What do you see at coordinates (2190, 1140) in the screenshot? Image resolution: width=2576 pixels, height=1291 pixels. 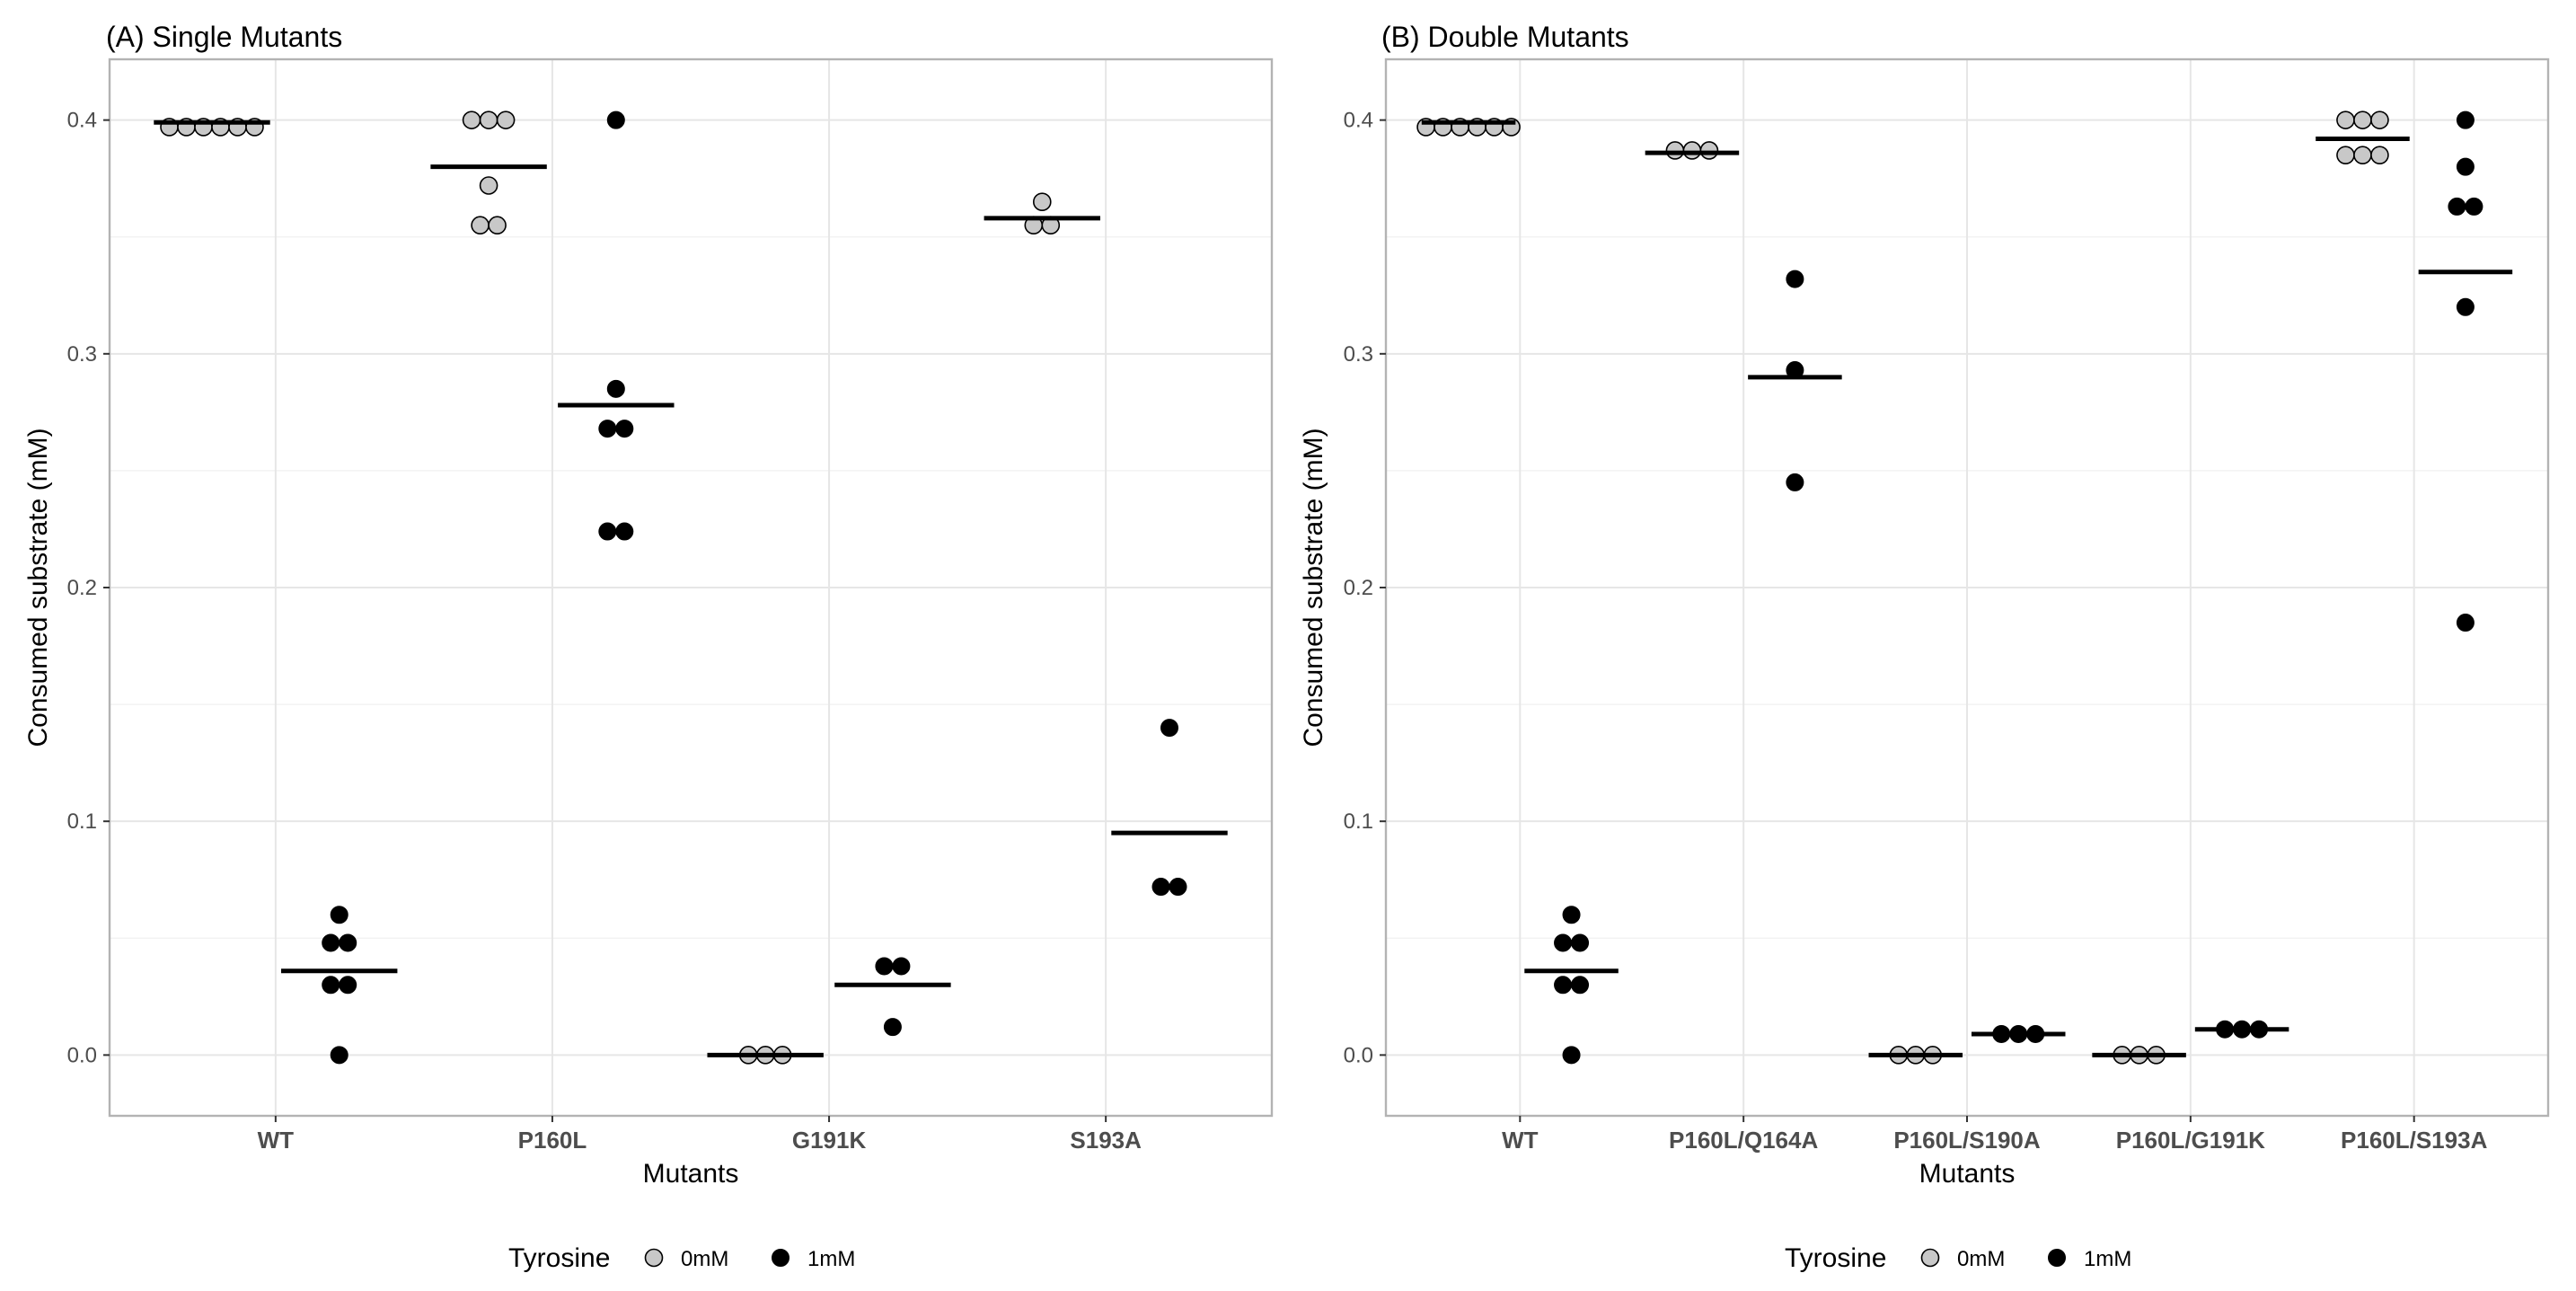 I see `x-tick-label: P160L/G191K` at bounding box center [2190, 1140].